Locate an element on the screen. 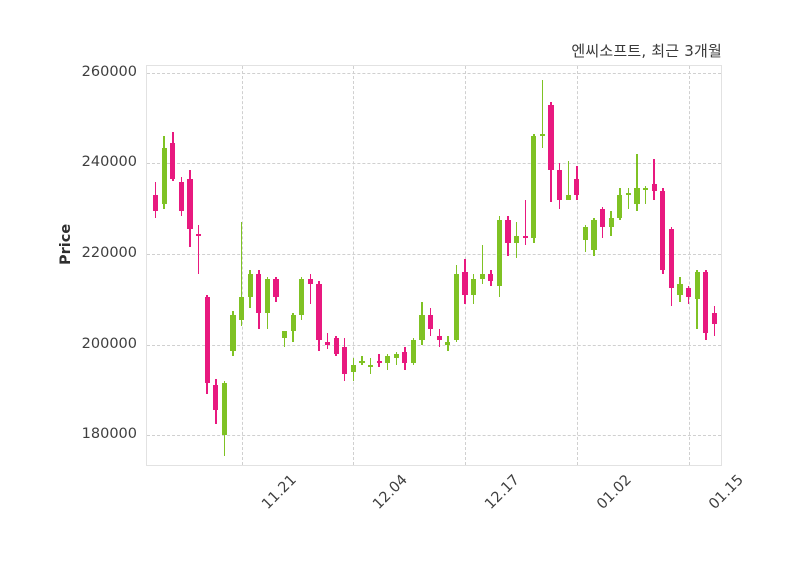  x-tick-label: 11.21 is located at coordinates (279, 492).